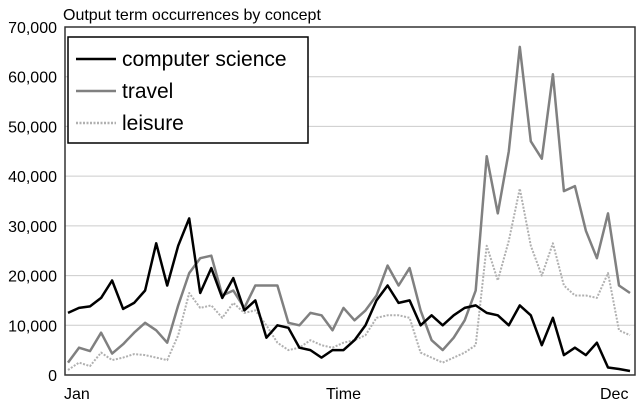 Image resolution: width=640 pixels, height=413 pixels. What do you see at coordinates (614, 394) in the screenshot?
I see `x-tick-label-end: Dec` at bounding box center [614, 394].